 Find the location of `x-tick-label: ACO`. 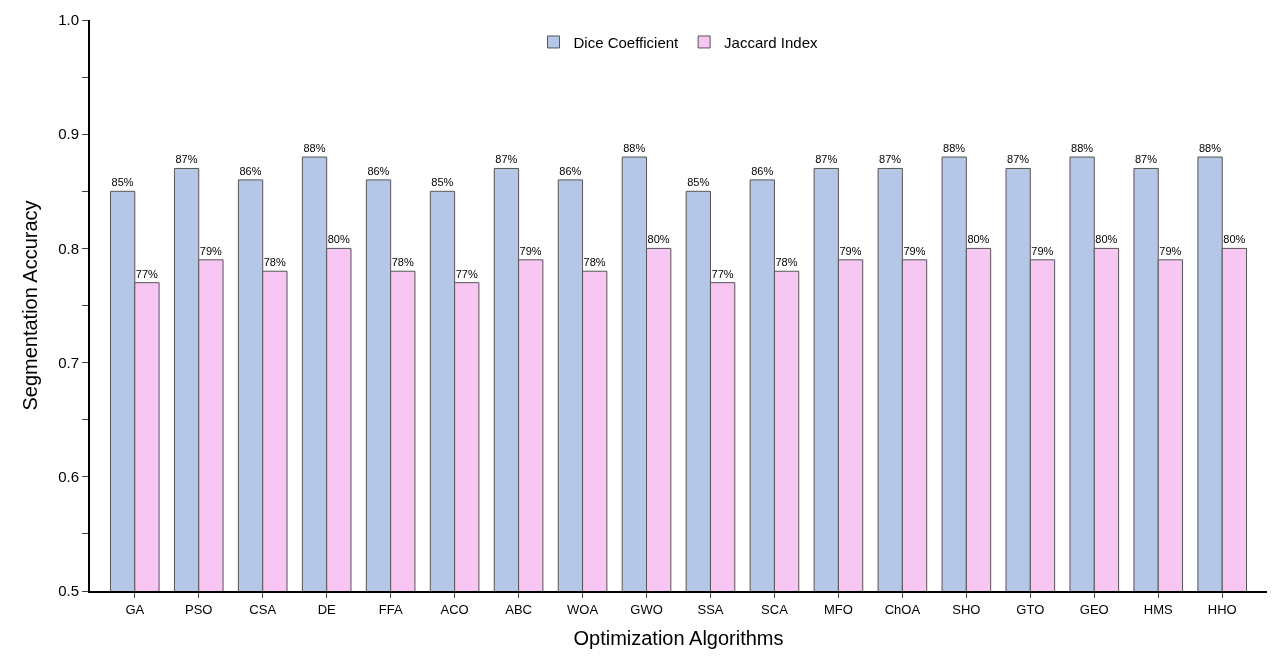

x-tick-label: ACO is located at coordinates (454, 609).